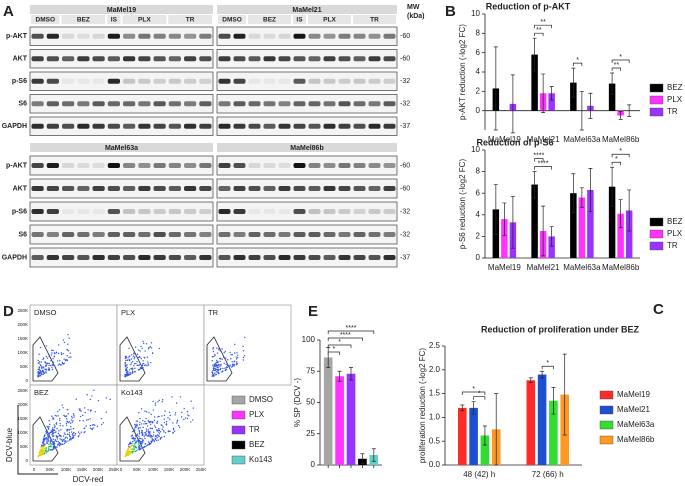  What do you see at coordinates (121, 9) in the screenshot?
I see `blot-header` at bounding box center [121, 9].